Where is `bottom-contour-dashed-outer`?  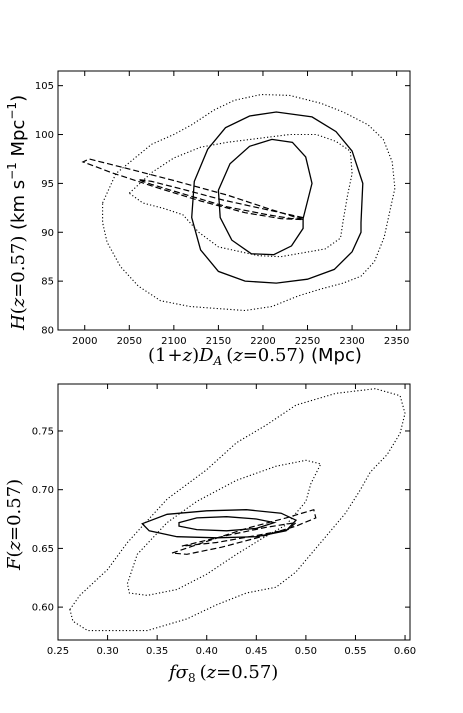 bottom-contour-dashed-outer is located at coordinates (244, 531).